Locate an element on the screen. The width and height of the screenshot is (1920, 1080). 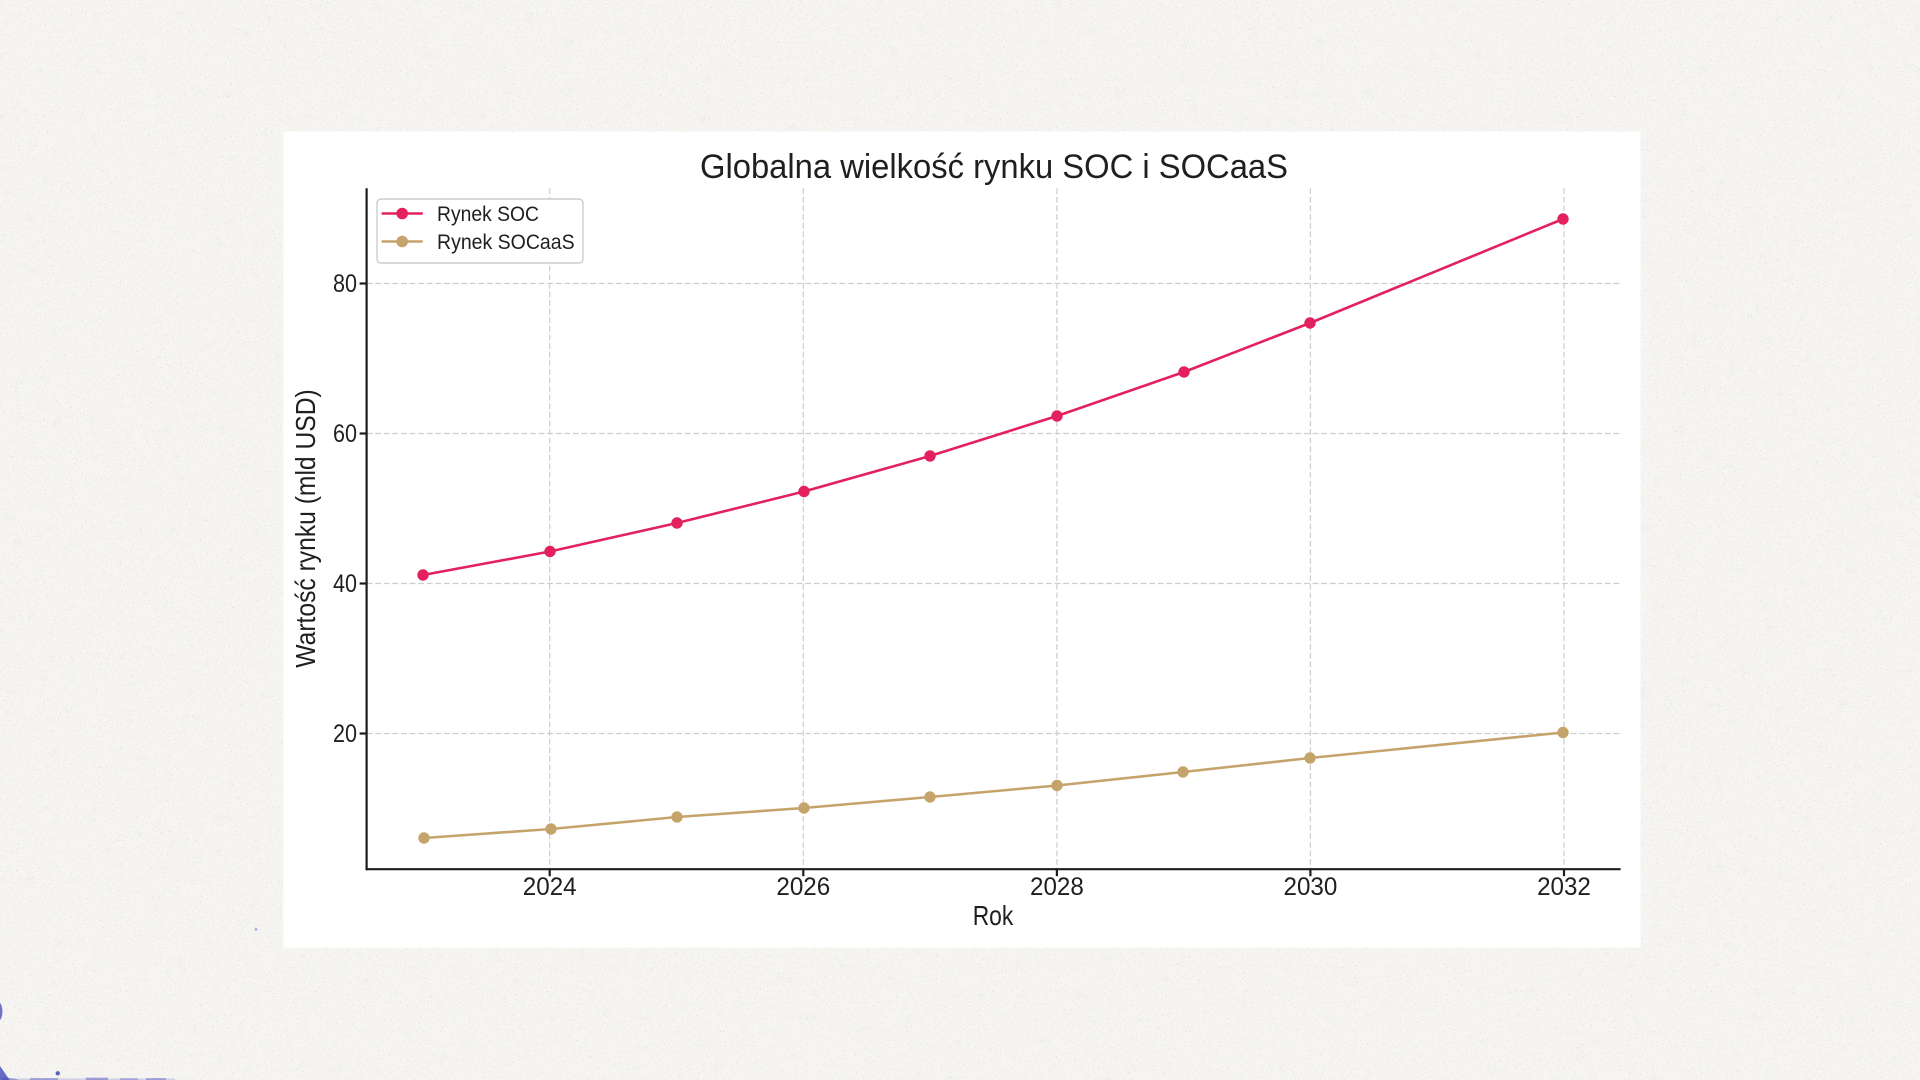
svg-text: 40 is located at coordinates (345, 584).